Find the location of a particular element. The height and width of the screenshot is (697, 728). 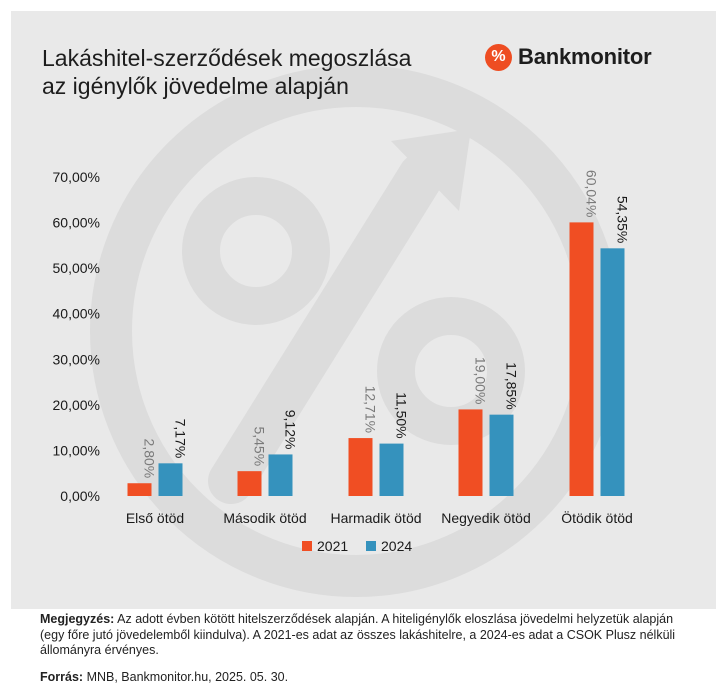

data-label-2024: 11,50% is located at coordinates (402, 415).